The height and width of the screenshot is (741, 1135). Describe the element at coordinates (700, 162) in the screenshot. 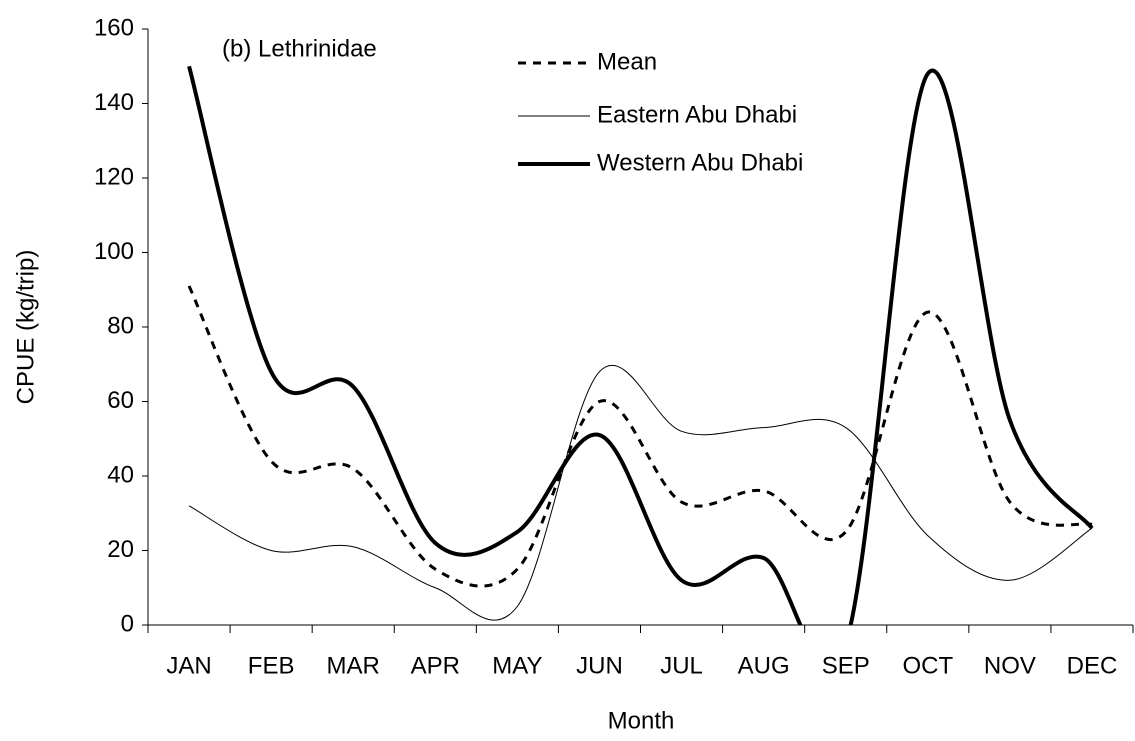

I see `legend-label: Western Abu Dhabi` at that location.